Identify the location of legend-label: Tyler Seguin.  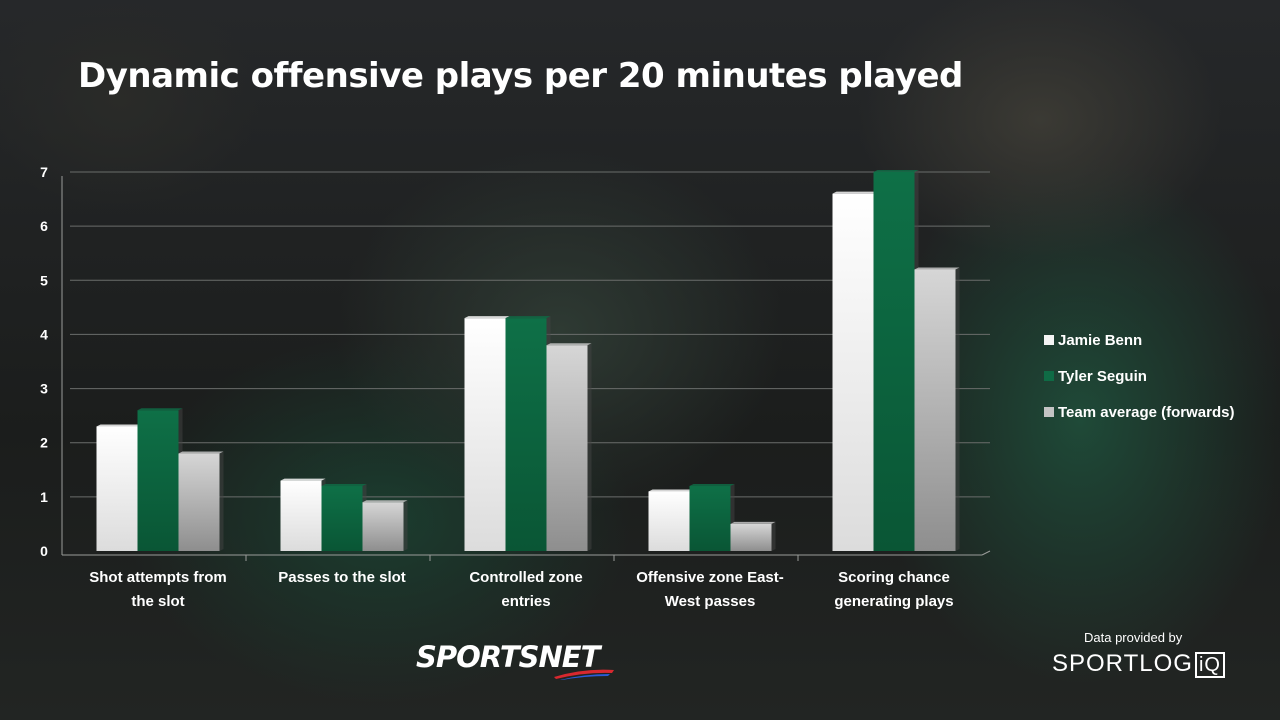
(1102, 376).